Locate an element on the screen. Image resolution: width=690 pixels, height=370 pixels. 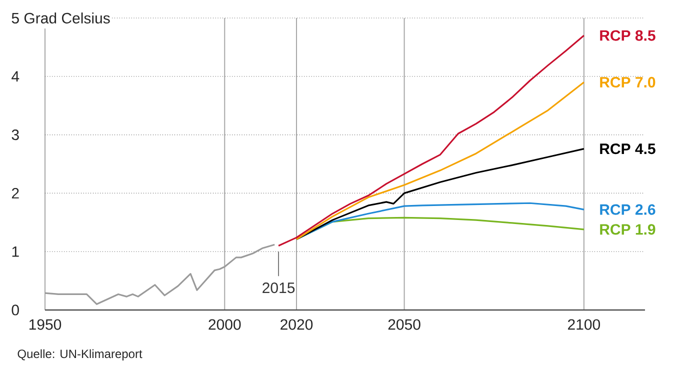
ref-line-label: 2015 is located at coordinates (278, 288).